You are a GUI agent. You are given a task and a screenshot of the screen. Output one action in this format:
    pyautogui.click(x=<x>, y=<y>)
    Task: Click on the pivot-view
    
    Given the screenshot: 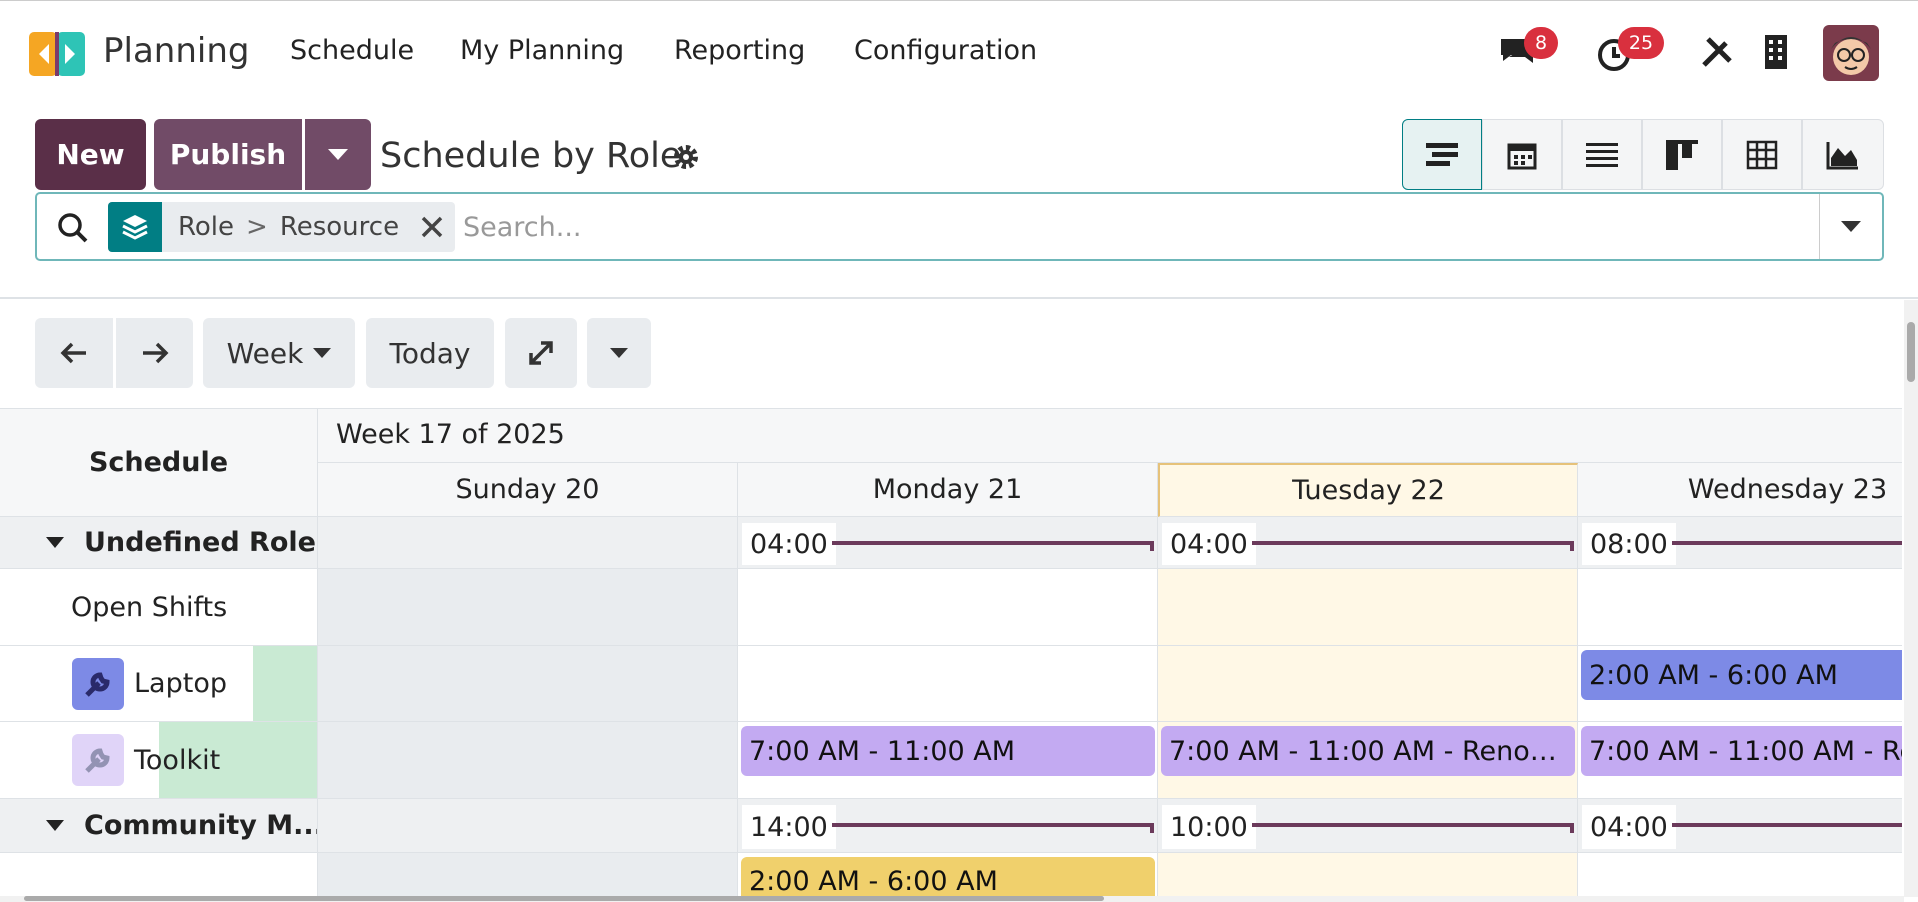 What is the action you would take?
    pyautogui.click(x=1762, y=154)
    